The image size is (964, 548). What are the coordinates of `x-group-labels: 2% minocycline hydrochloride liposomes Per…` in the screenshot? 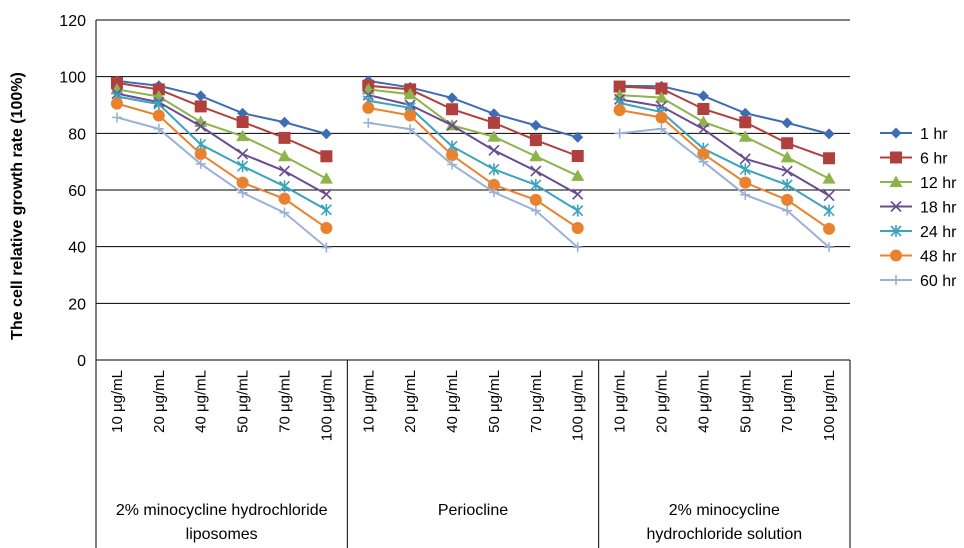 It's located at (459, 522).